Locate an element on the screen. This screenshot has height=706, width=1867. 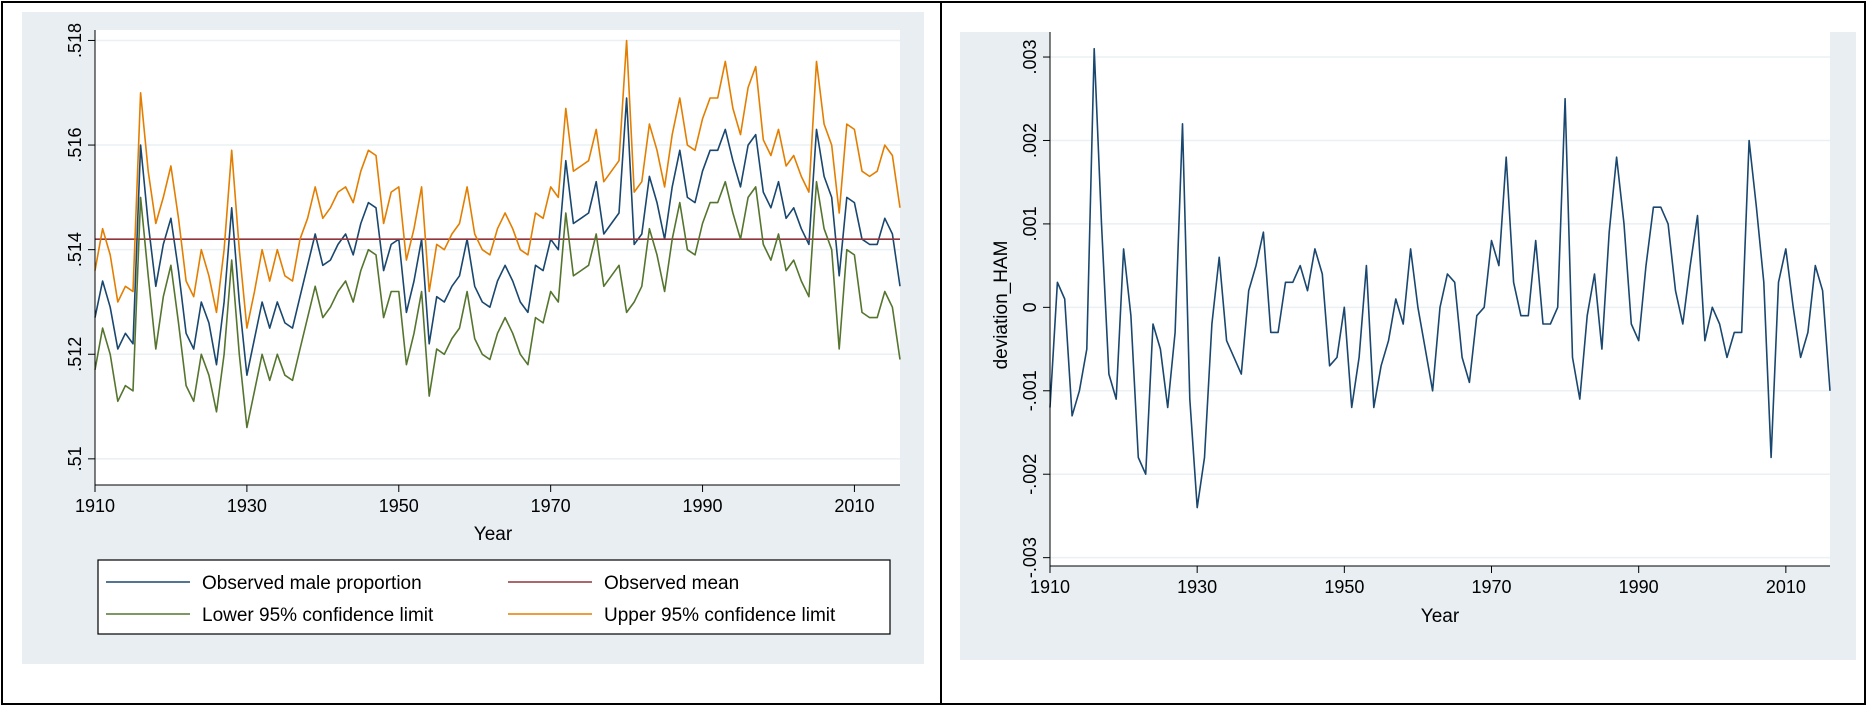
chart-left-y-tick-label: .512 is located at coordinates (75, 354).